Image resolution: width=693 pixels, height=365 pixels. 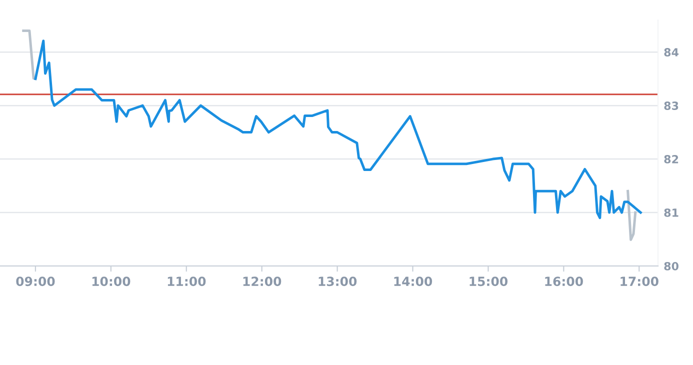 I want to click on x-tick-label: 17:00, so click(x=639, y=281).